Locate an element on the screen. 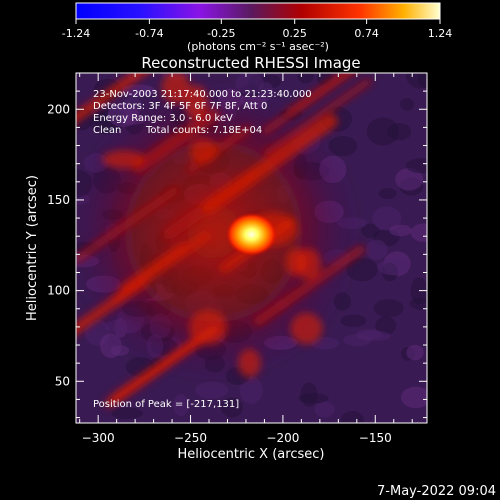  colorbar-gradient is located at coordinates (258, 11).